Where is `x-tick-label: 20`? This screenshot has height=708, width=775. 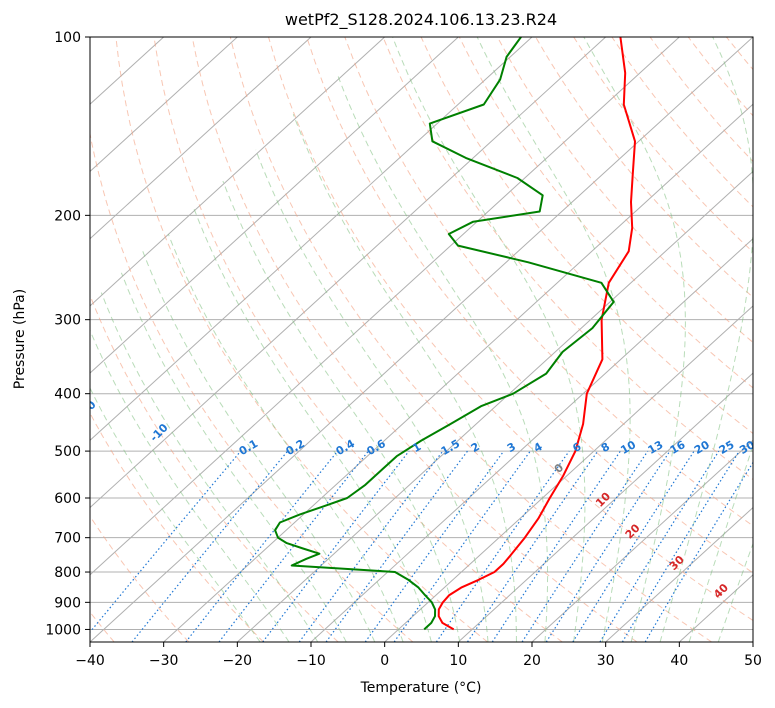 x-tick-label: 20 is located at coordinates (532, 661).